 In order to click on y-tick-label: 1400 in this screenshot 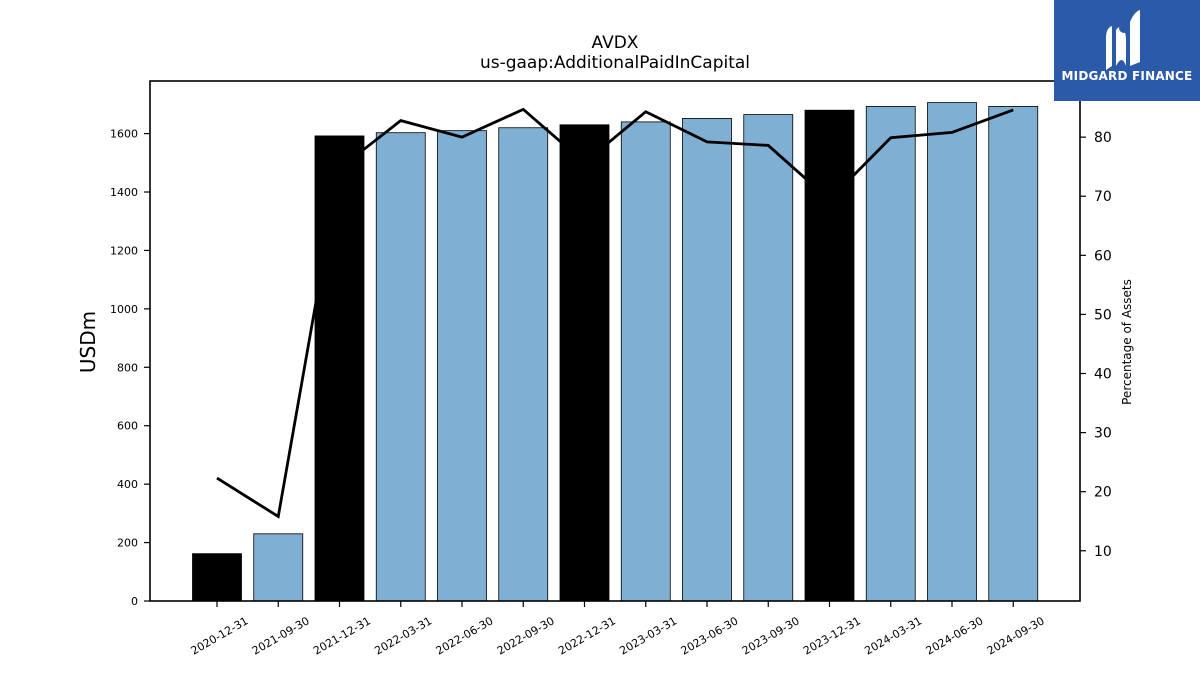, I will do `click(124, 192)`.